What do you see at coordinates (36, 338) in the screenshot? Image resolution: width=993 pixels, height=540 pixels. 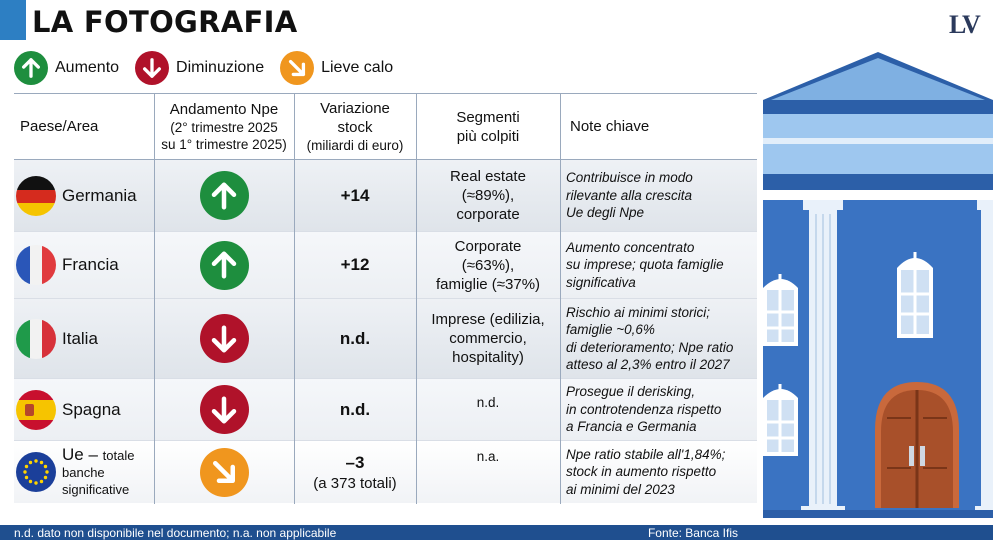 I see `italy-flag-icon` at bounding box center [36, 338].